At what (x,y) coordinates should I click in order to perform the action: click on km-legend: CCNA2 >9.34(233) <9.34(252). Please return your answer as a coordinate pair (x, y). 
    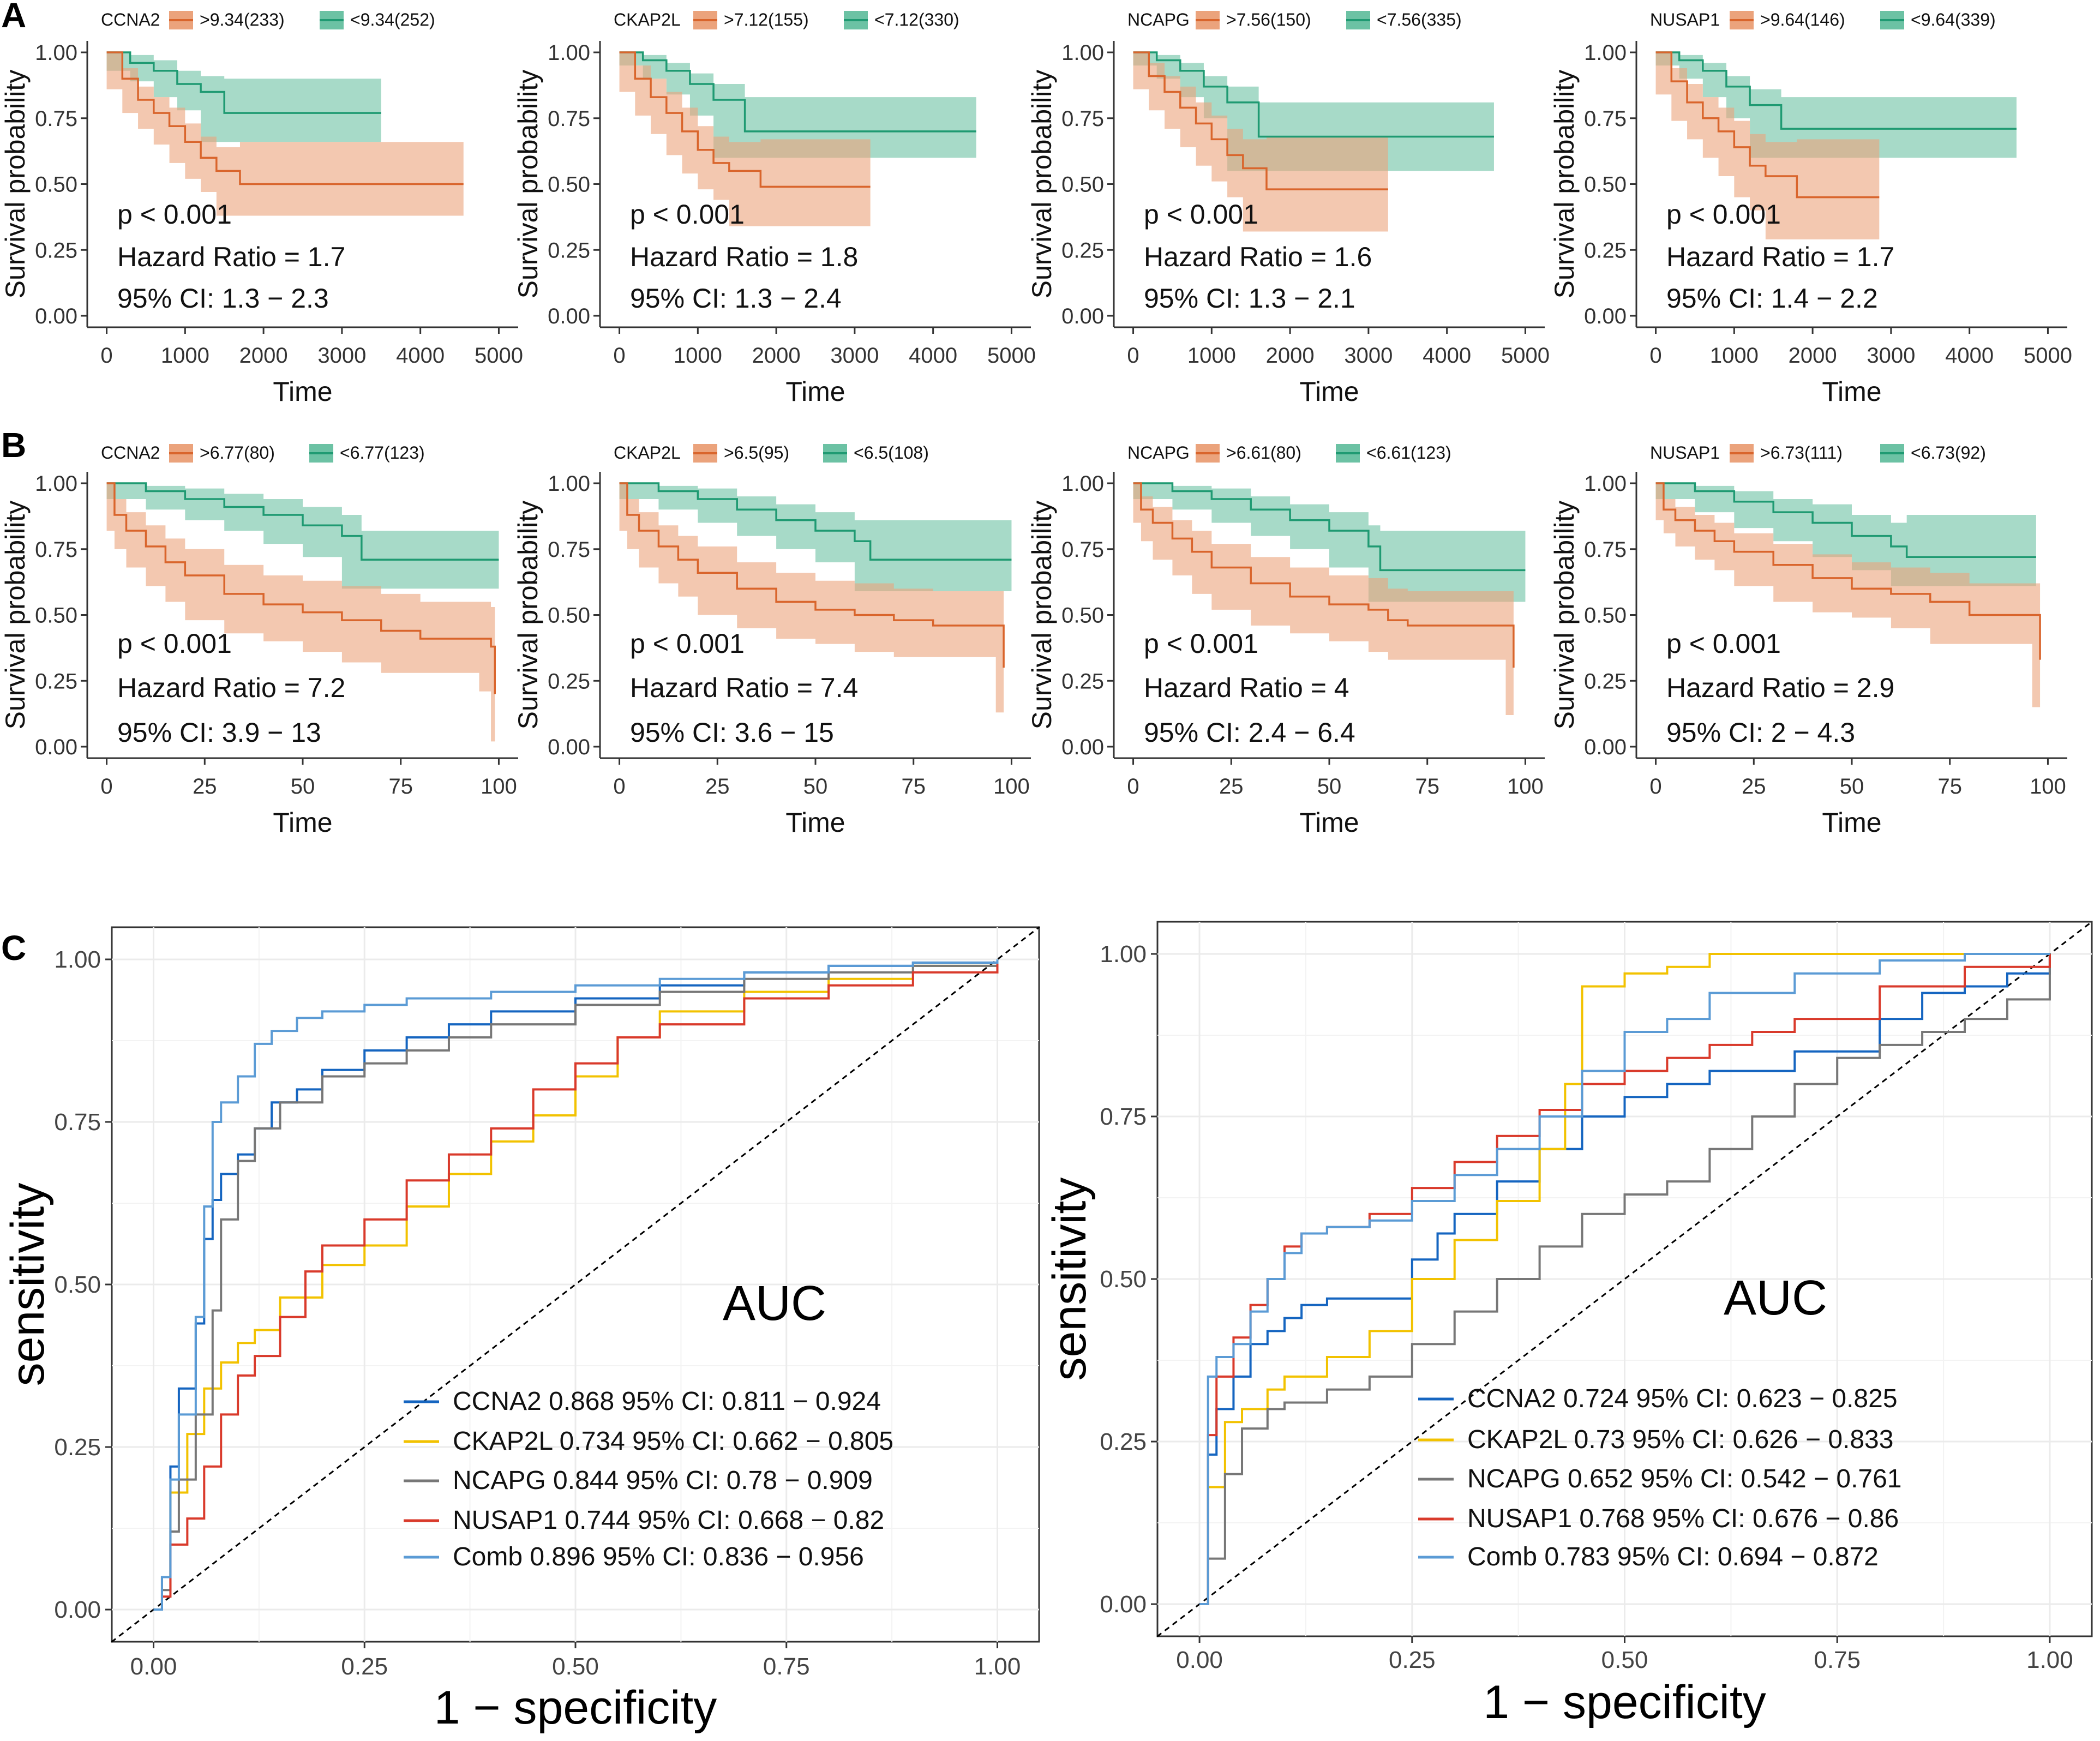
    Looking at the image, I should click on (268, 19).